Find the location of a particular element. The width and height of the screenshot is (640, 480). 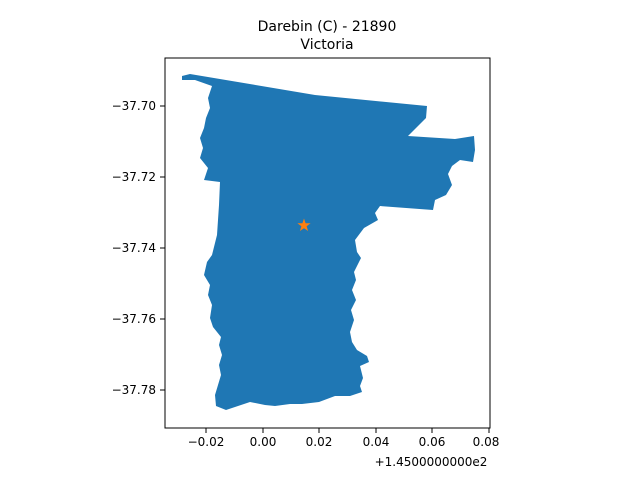

x-tick-label: 0.08 is located at coordinates (486, 442).